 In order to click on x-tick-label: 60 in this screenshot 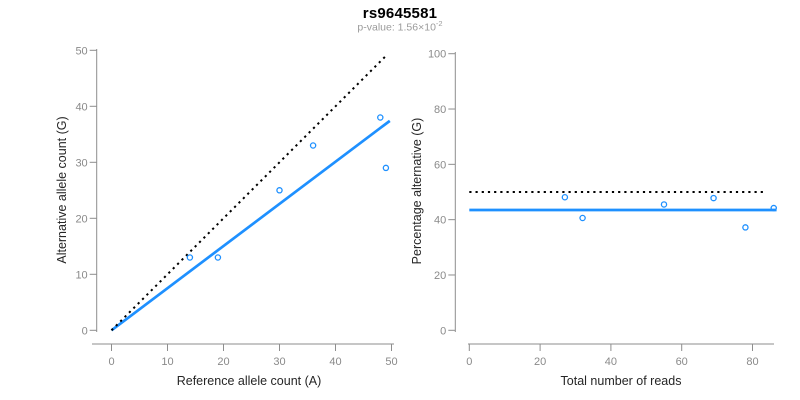, I will do `click(682, 362)`.